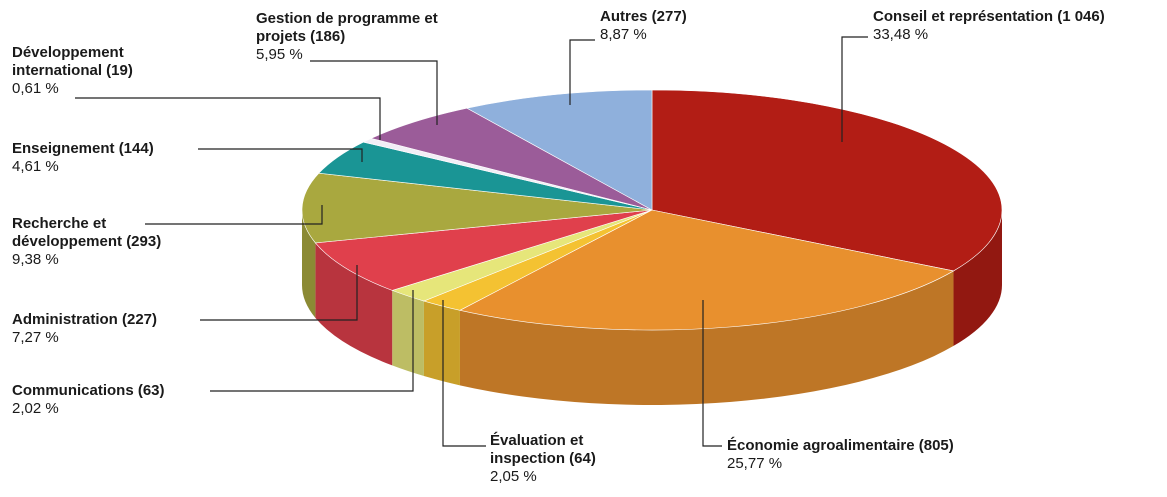  What do you see at coordinates (989, 16) in the screenshot?
I see `category-label: Conseil et représentation (1 046)` at bounding box center [989, 16].